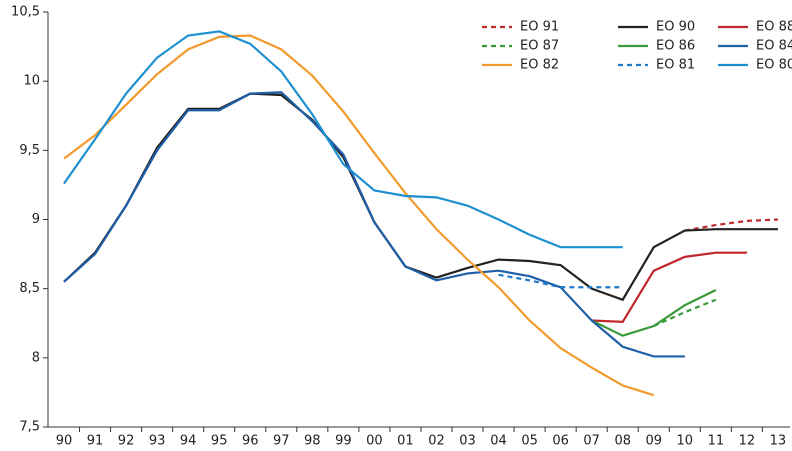 This screenshot has width=792, height=451. Describe the element at coordinates (343, 441) in the screenshot. I see `x-tick-label: 99` at that location.